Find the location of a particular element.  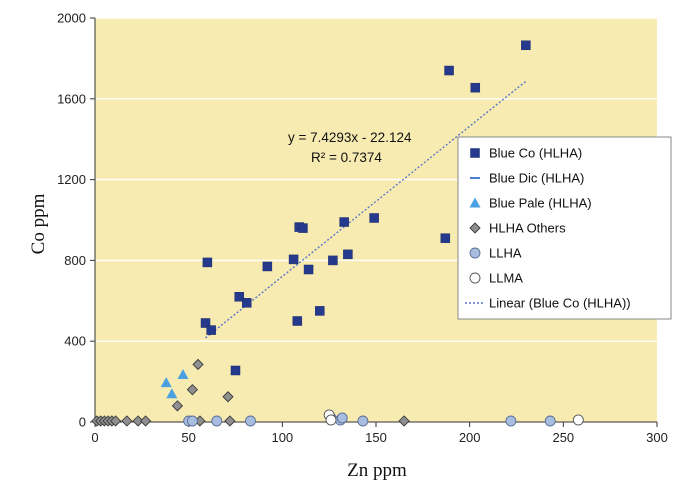

x-tick-label: 200 is located at coordinates (470, 437).